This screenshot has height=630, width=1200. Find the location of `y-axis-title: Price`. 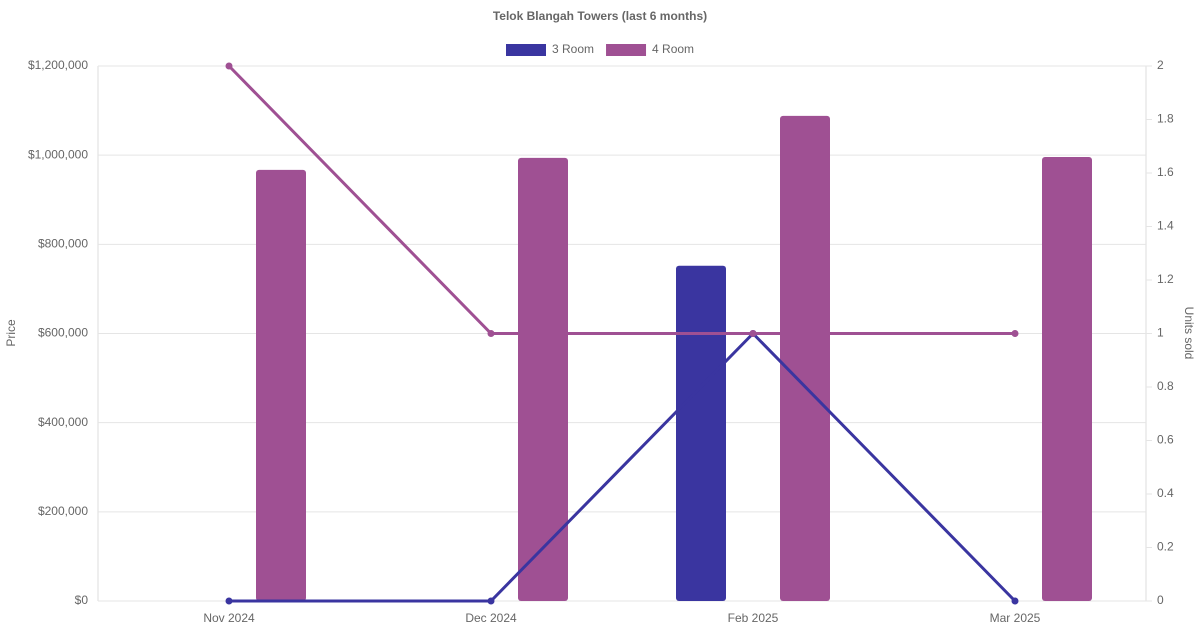

y-axis-title: Price is located at coordinates (11, 333).